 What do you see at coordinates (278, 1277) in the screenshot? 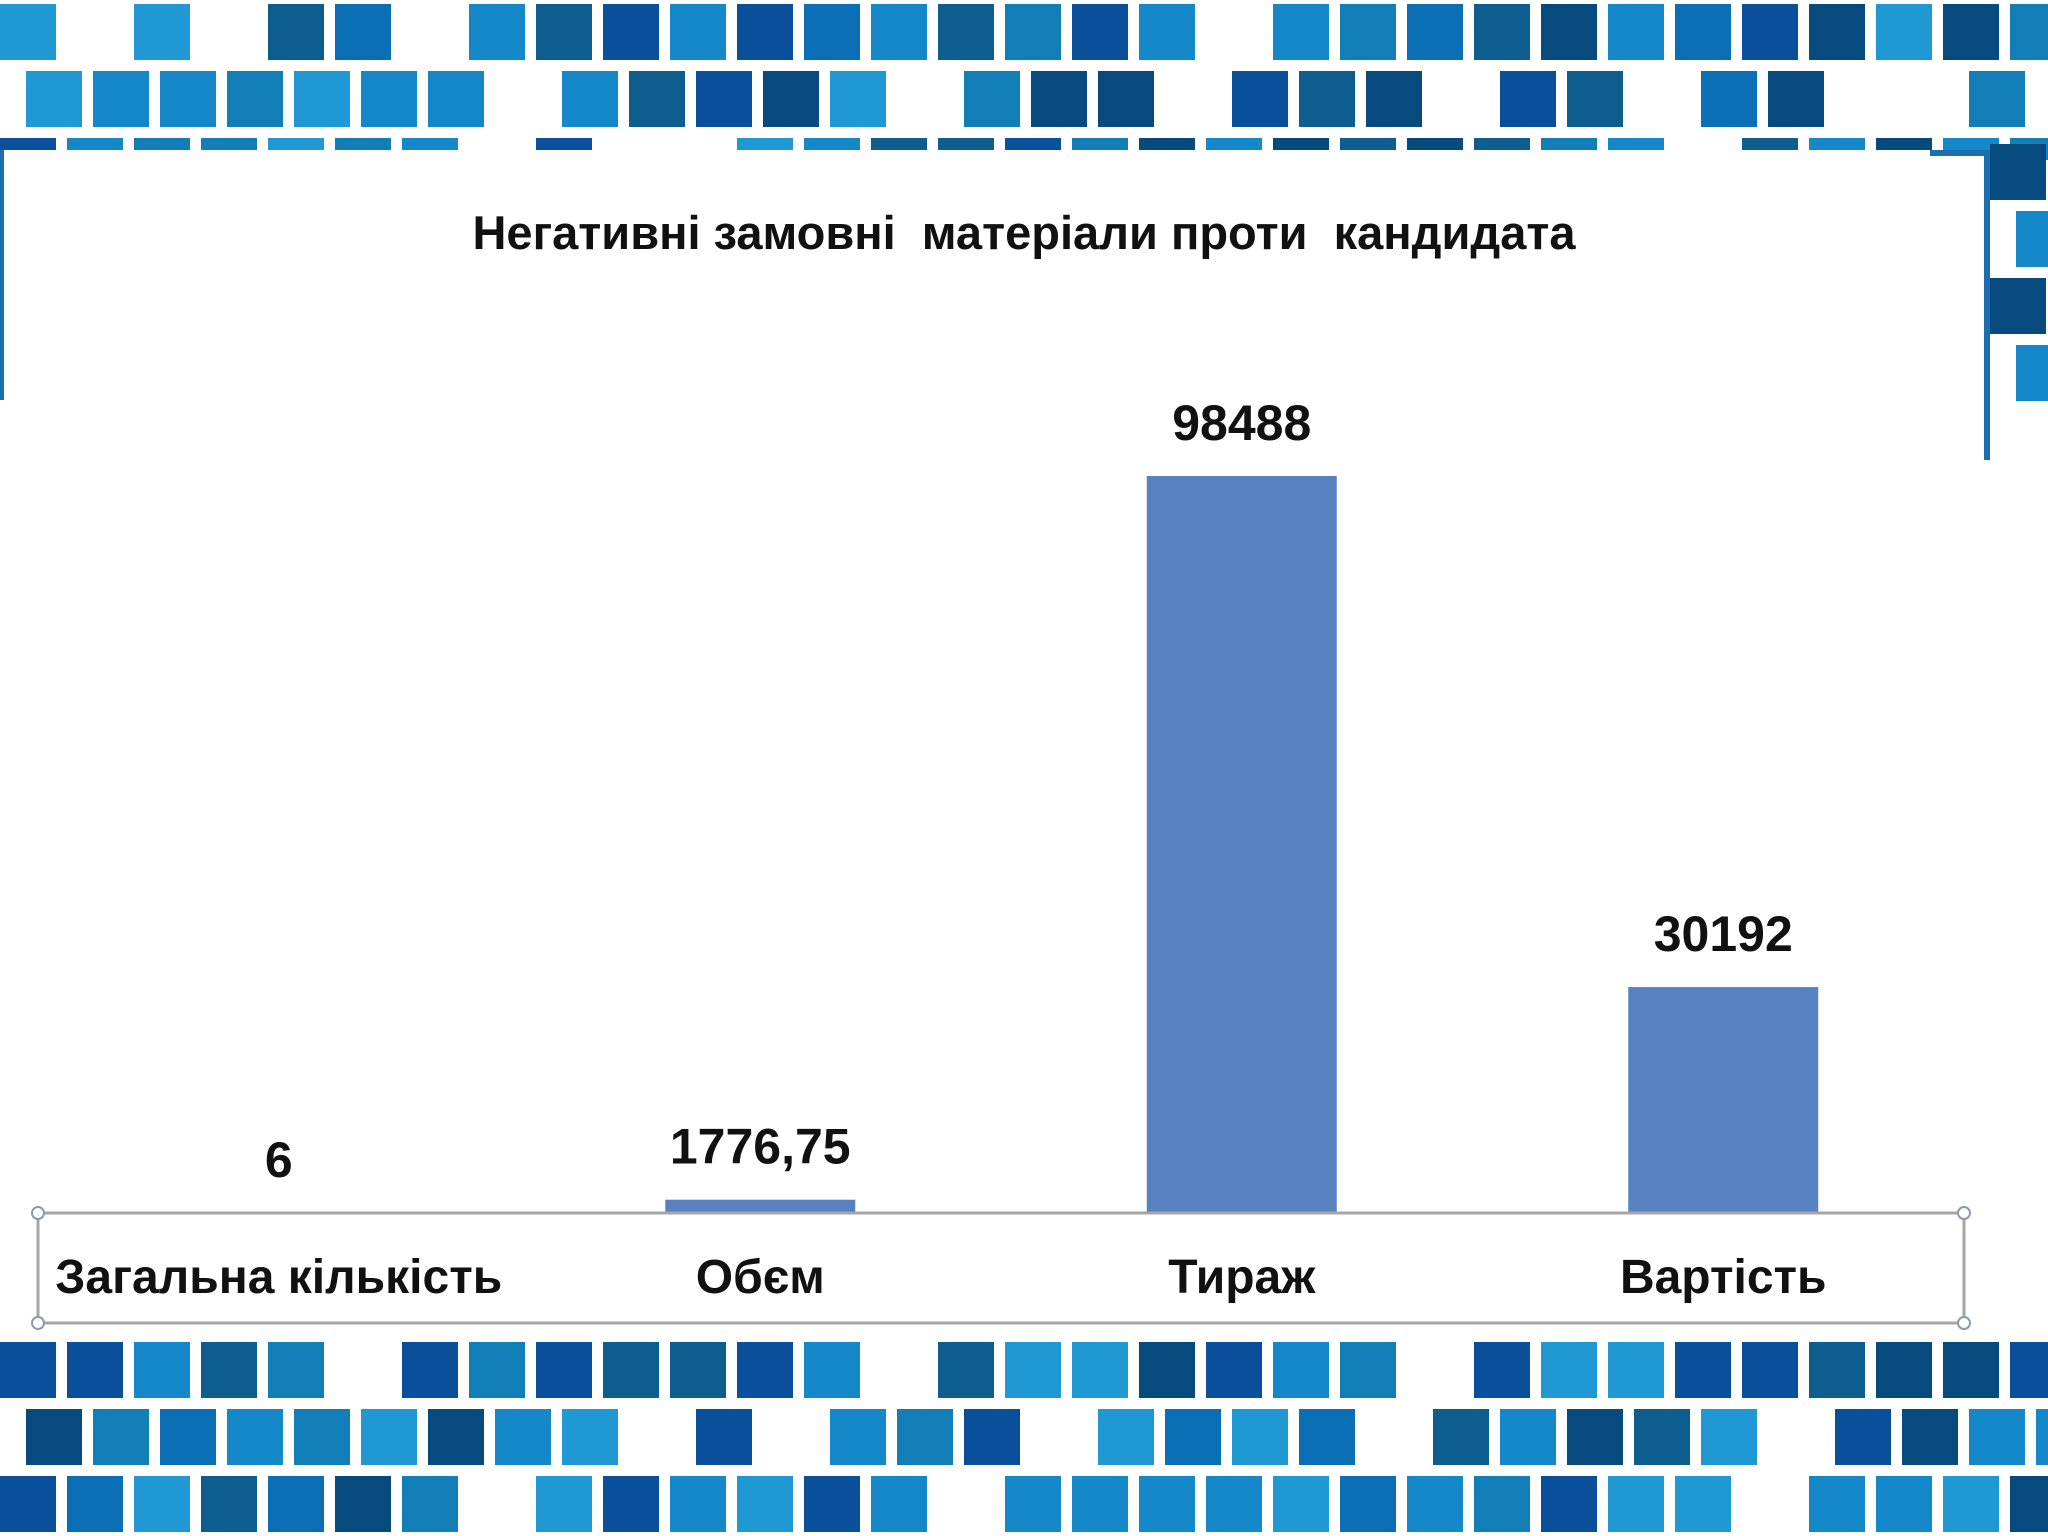
I see `category-label-1: Загальна кількість` at bounding box center [278, 1277].